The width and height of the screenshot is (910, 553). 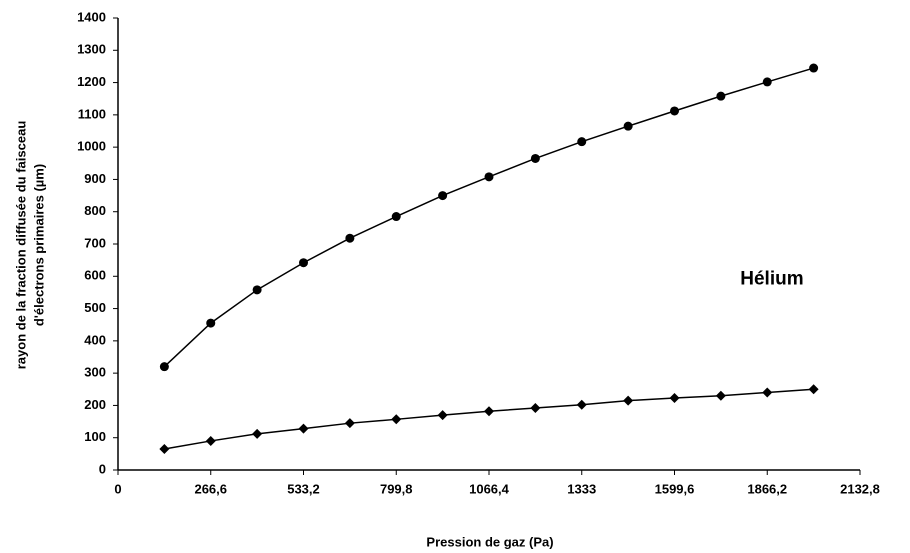 What do you see at coordinates (860, 488) in the screenshot?
I see `x-tick-label: 2132,8` at bounding box center [860, 488].